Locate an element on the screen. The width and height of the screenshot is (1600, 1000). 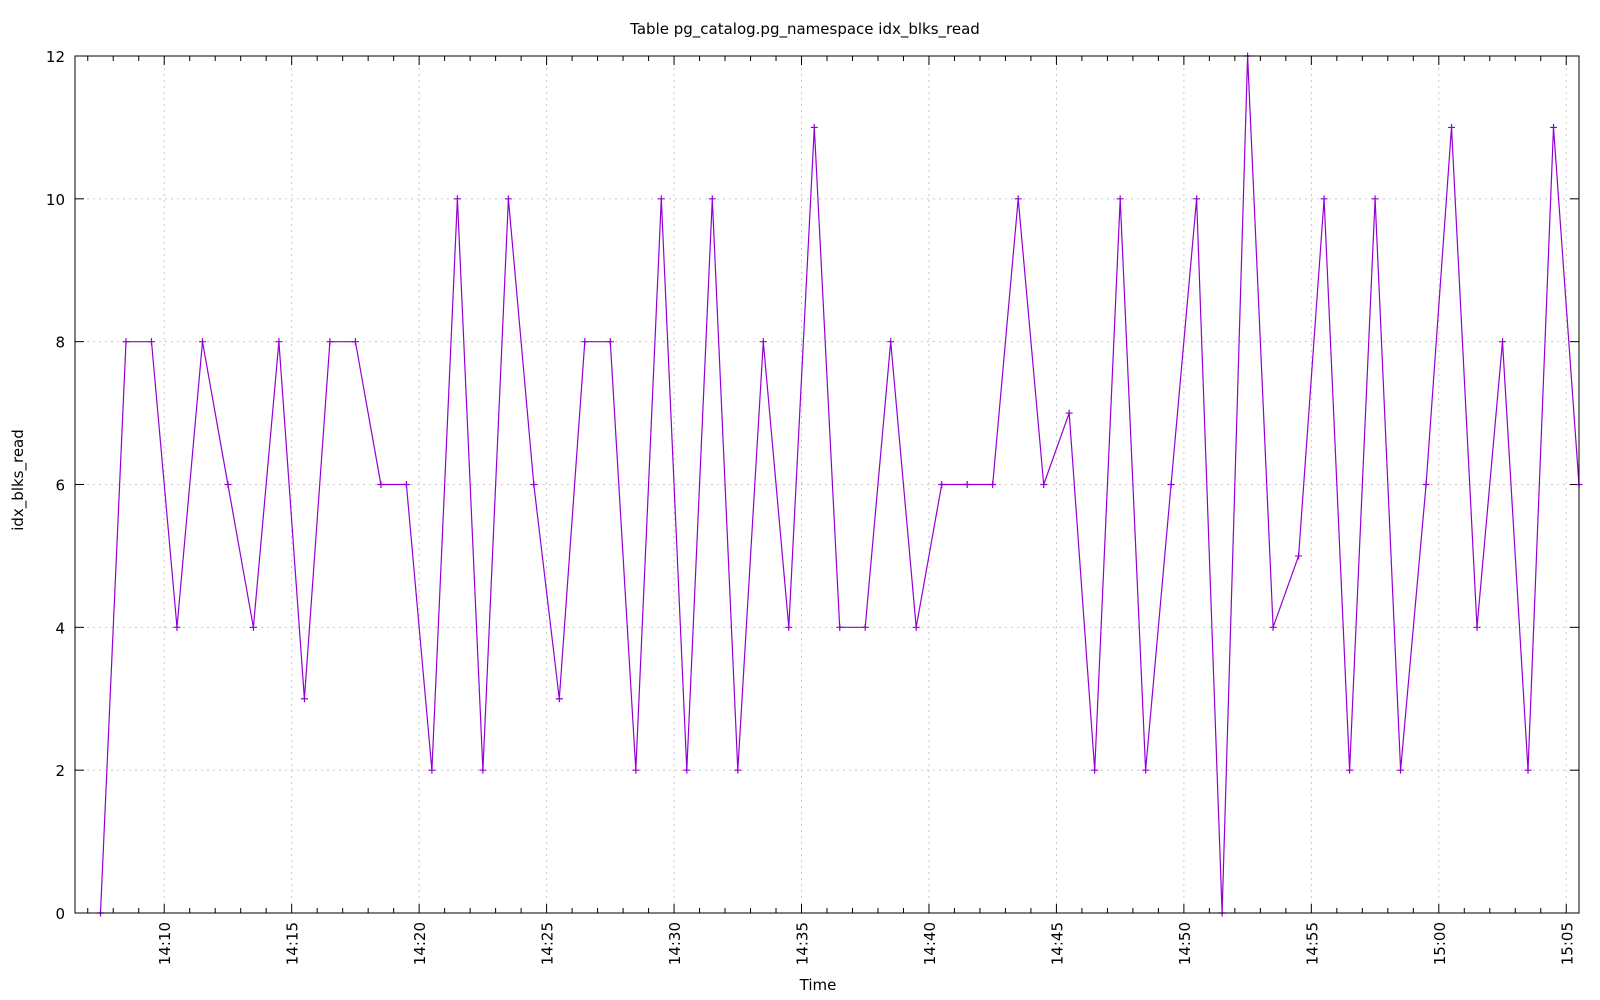
y-tick-label: 8 is located at coordinates (60, 343).